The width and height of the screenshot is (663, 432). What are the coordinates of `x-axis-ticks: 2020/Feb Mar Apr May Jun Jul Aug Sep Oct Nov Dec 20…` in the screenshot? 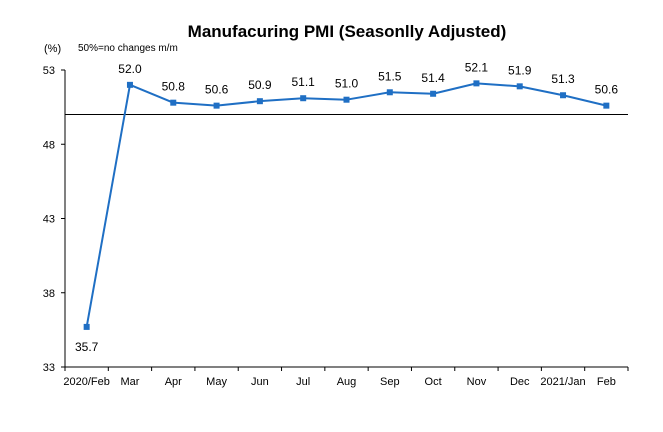 It's located at (346, 377).